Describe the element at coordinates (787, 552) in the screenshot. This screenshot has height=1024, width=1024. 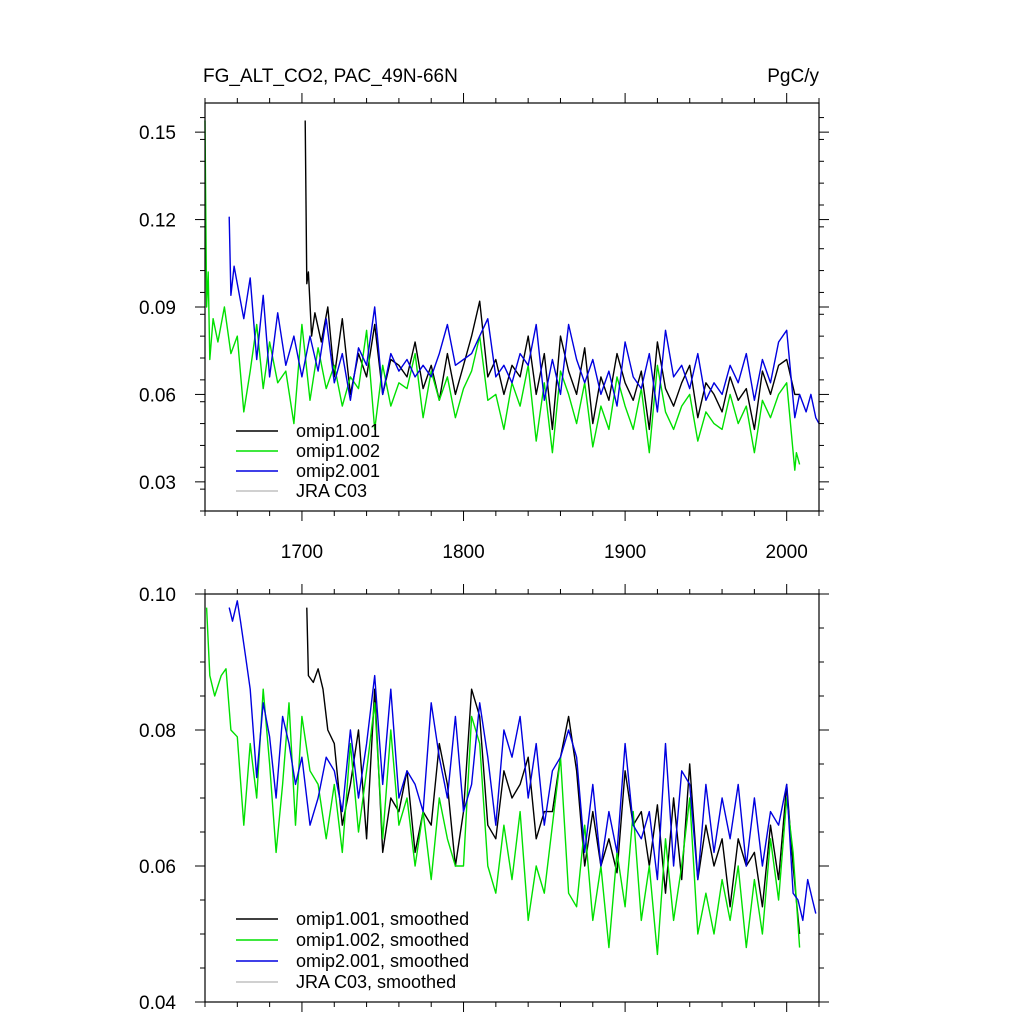
I see `x-tick-label-2000: 2000` at that location.